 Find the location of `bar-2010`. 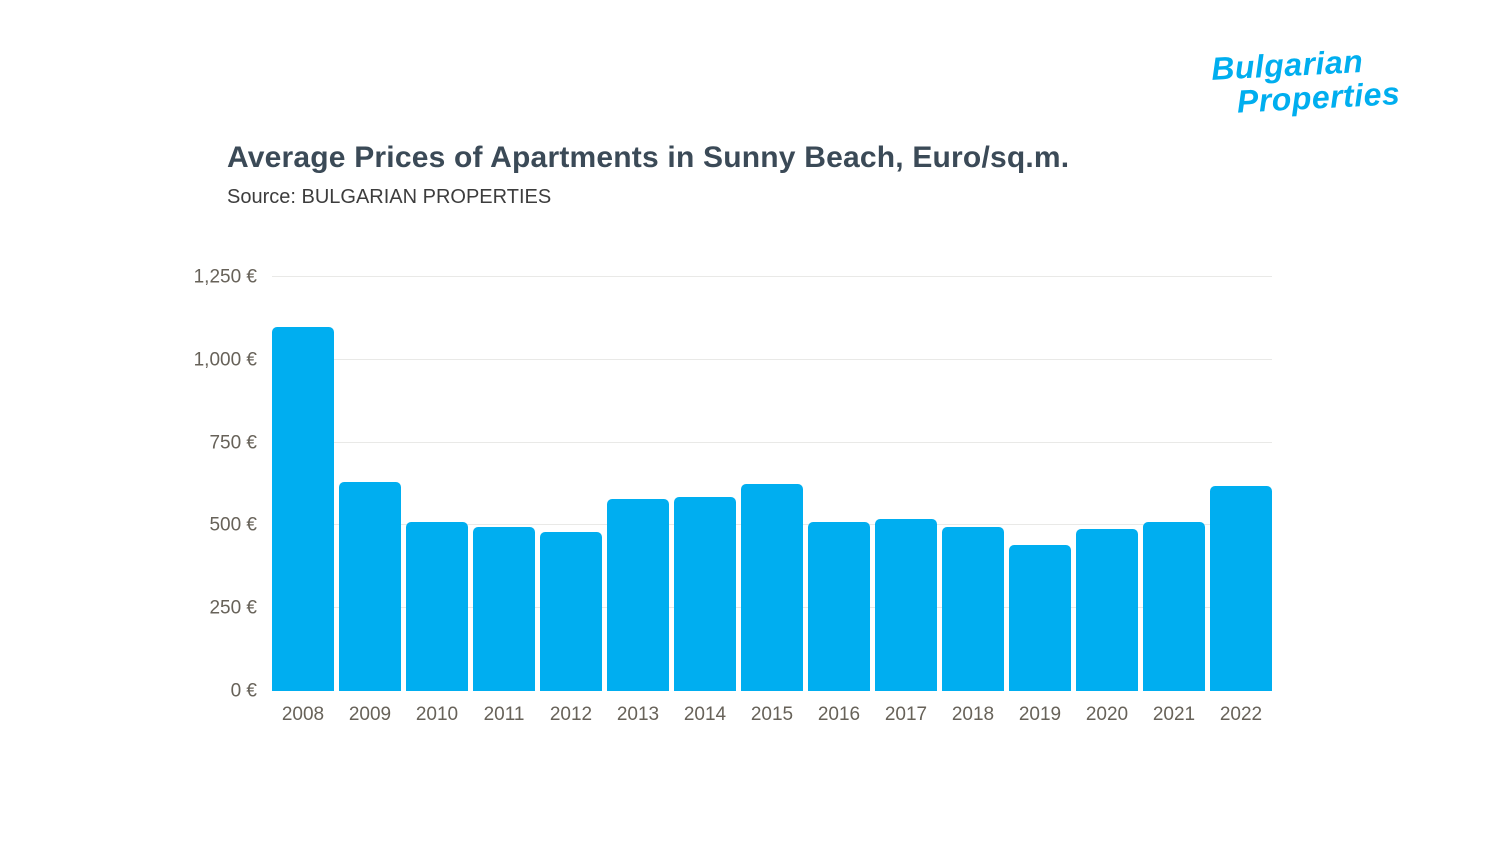

bar-2010 is located at coordinates (437, 606).